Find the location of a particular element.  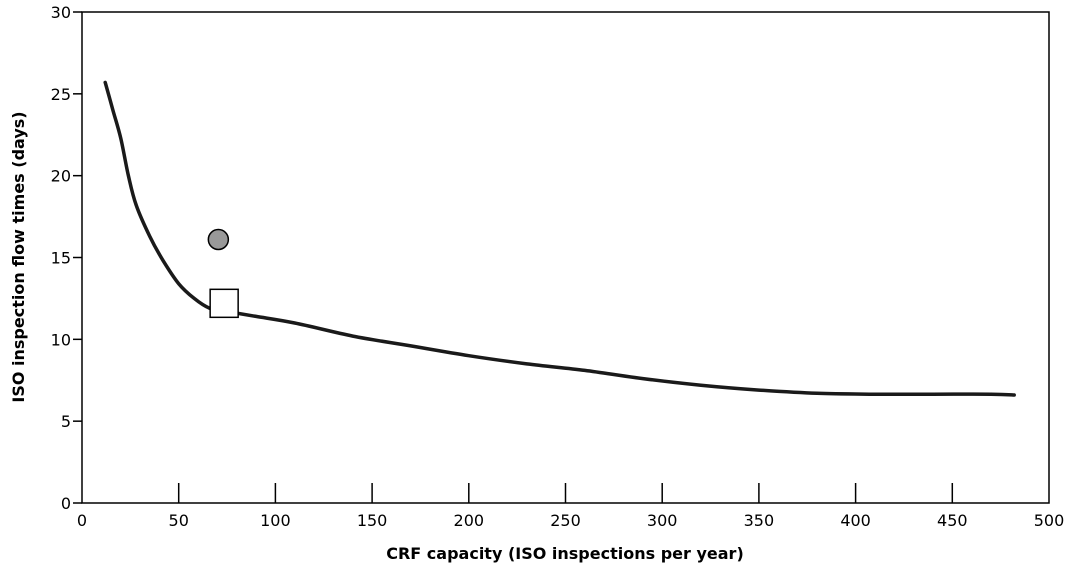

y-tick-label: 5 is located at coordinates (66, 421).